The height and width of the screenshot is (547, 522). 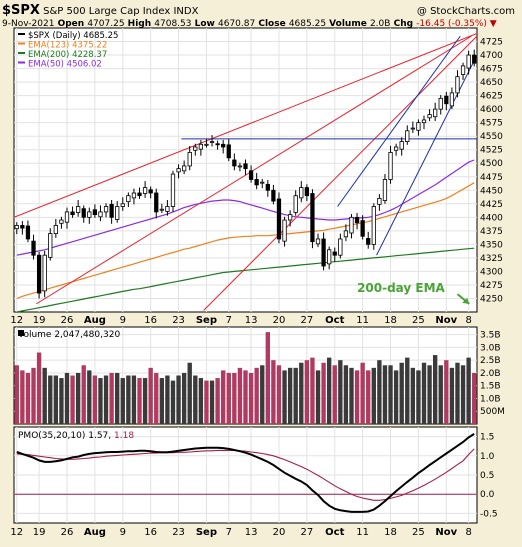 I want to click on x-tick-label: 27, so click(x=306, y=532).